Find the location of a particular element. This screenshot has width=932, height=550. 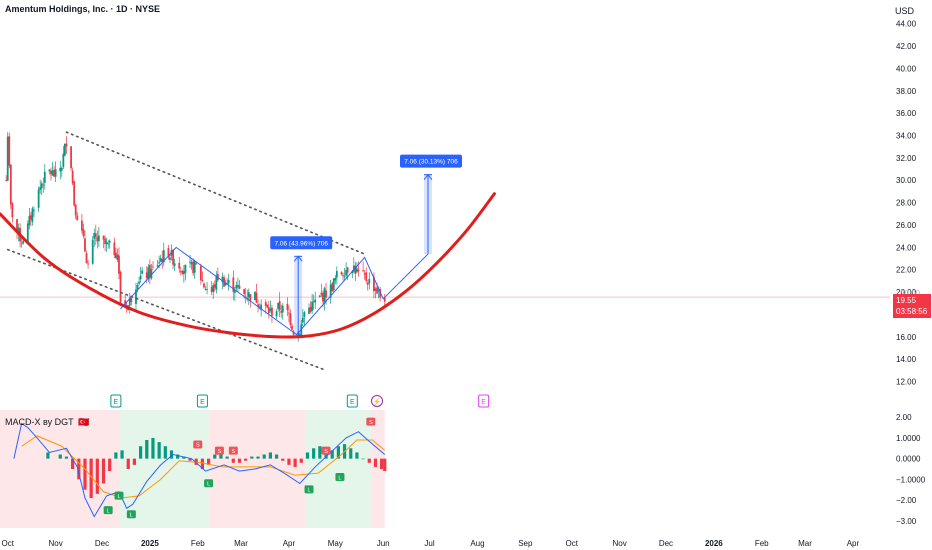

macd-signal-label-5: S is located at coordinates (220, 452).